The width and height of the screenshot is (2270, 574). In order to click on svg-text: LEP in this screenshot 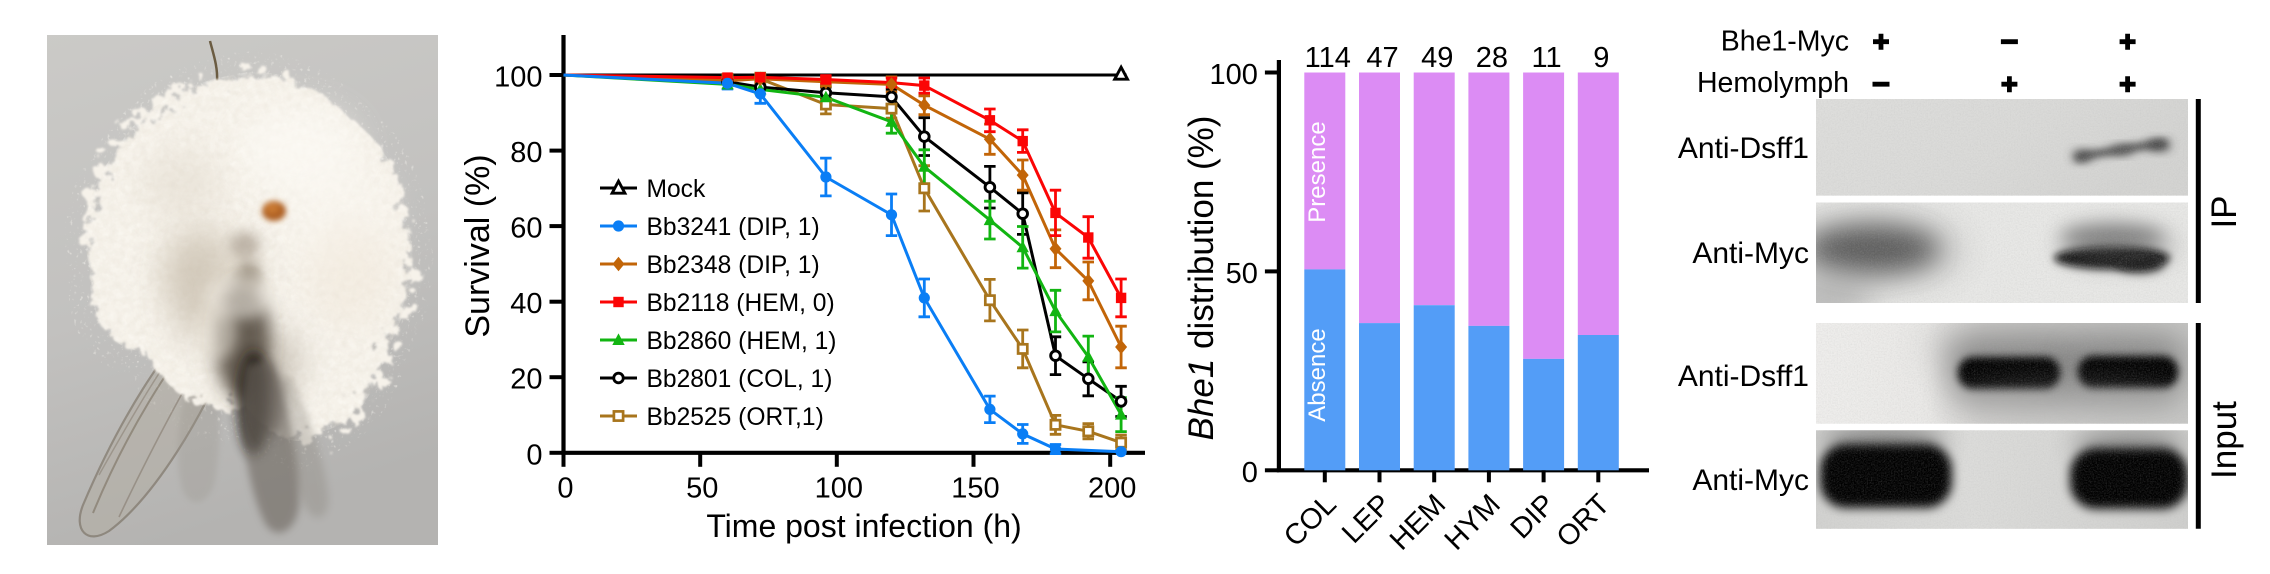, I will do `click(1366, 518)`.